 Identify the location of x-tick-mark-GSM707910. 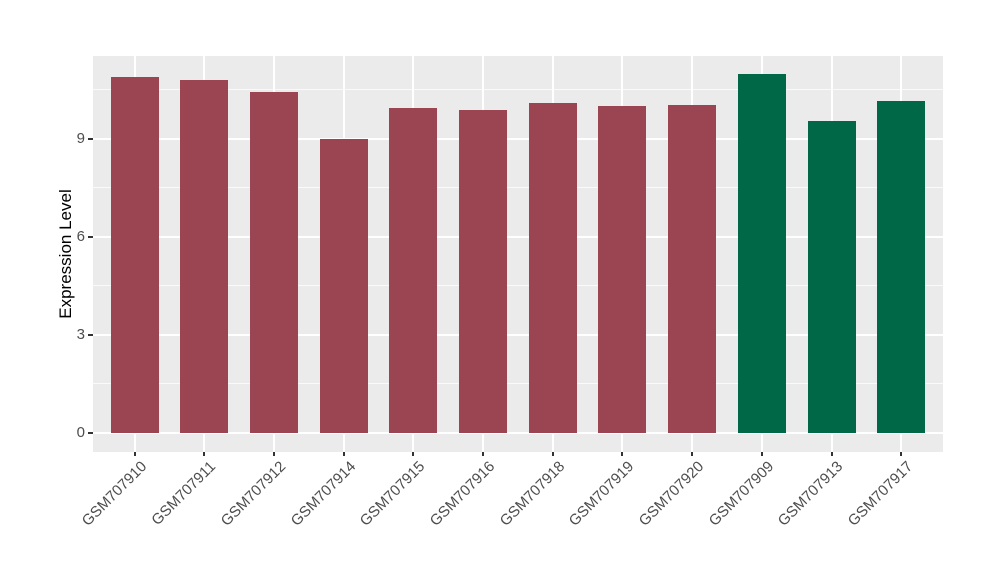
(134, 454).